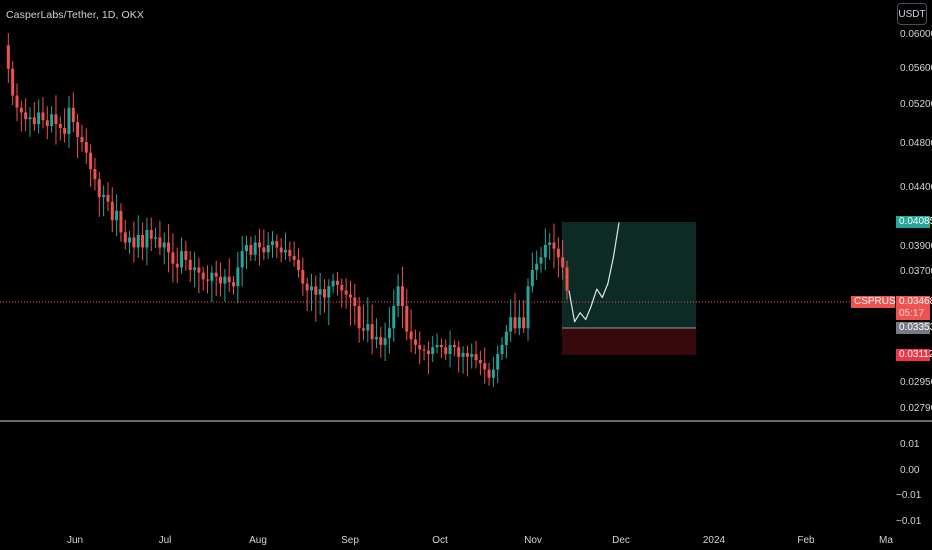 Image resolution: width=932 pixels, height=550 pixels. What do you see at coordinates (880, 302) in the screenshot?
I see `symbol-price-tag: CSPRUSDT` at bounding box center [880, 302].